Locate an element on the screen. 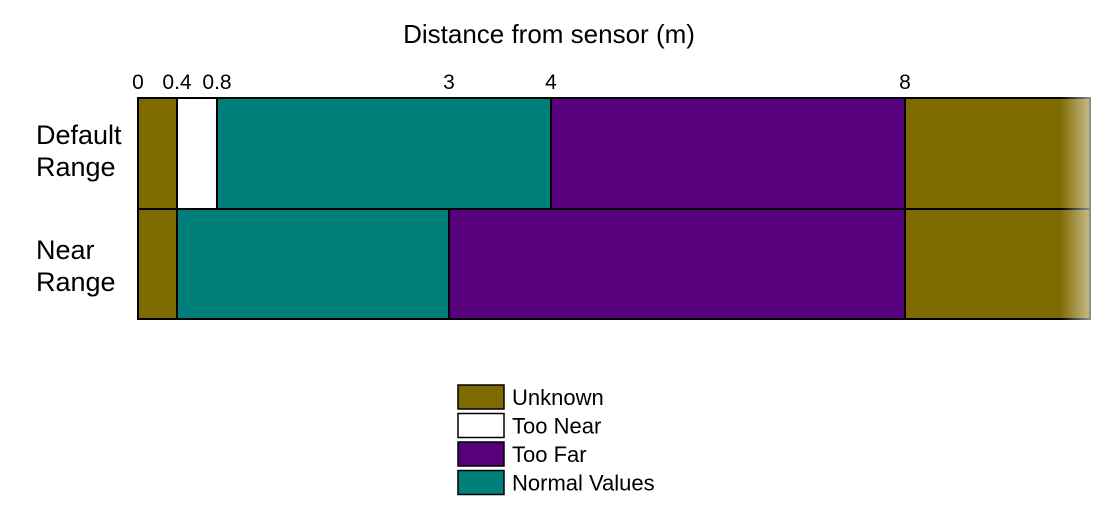 Image resolution: width=1114 pixels, height=508 pixels. legend-label: Normal Values is located at coordinates (583, 483).